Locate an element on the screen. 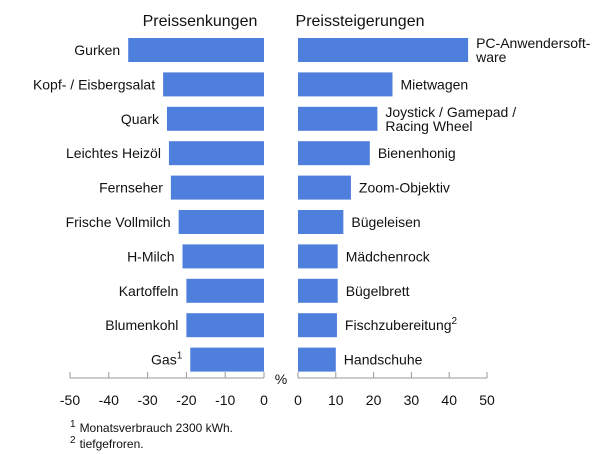 The width and height of the screenshot is (613, 454). category-label: Bügeleisen is located at coordinates (385, 222).